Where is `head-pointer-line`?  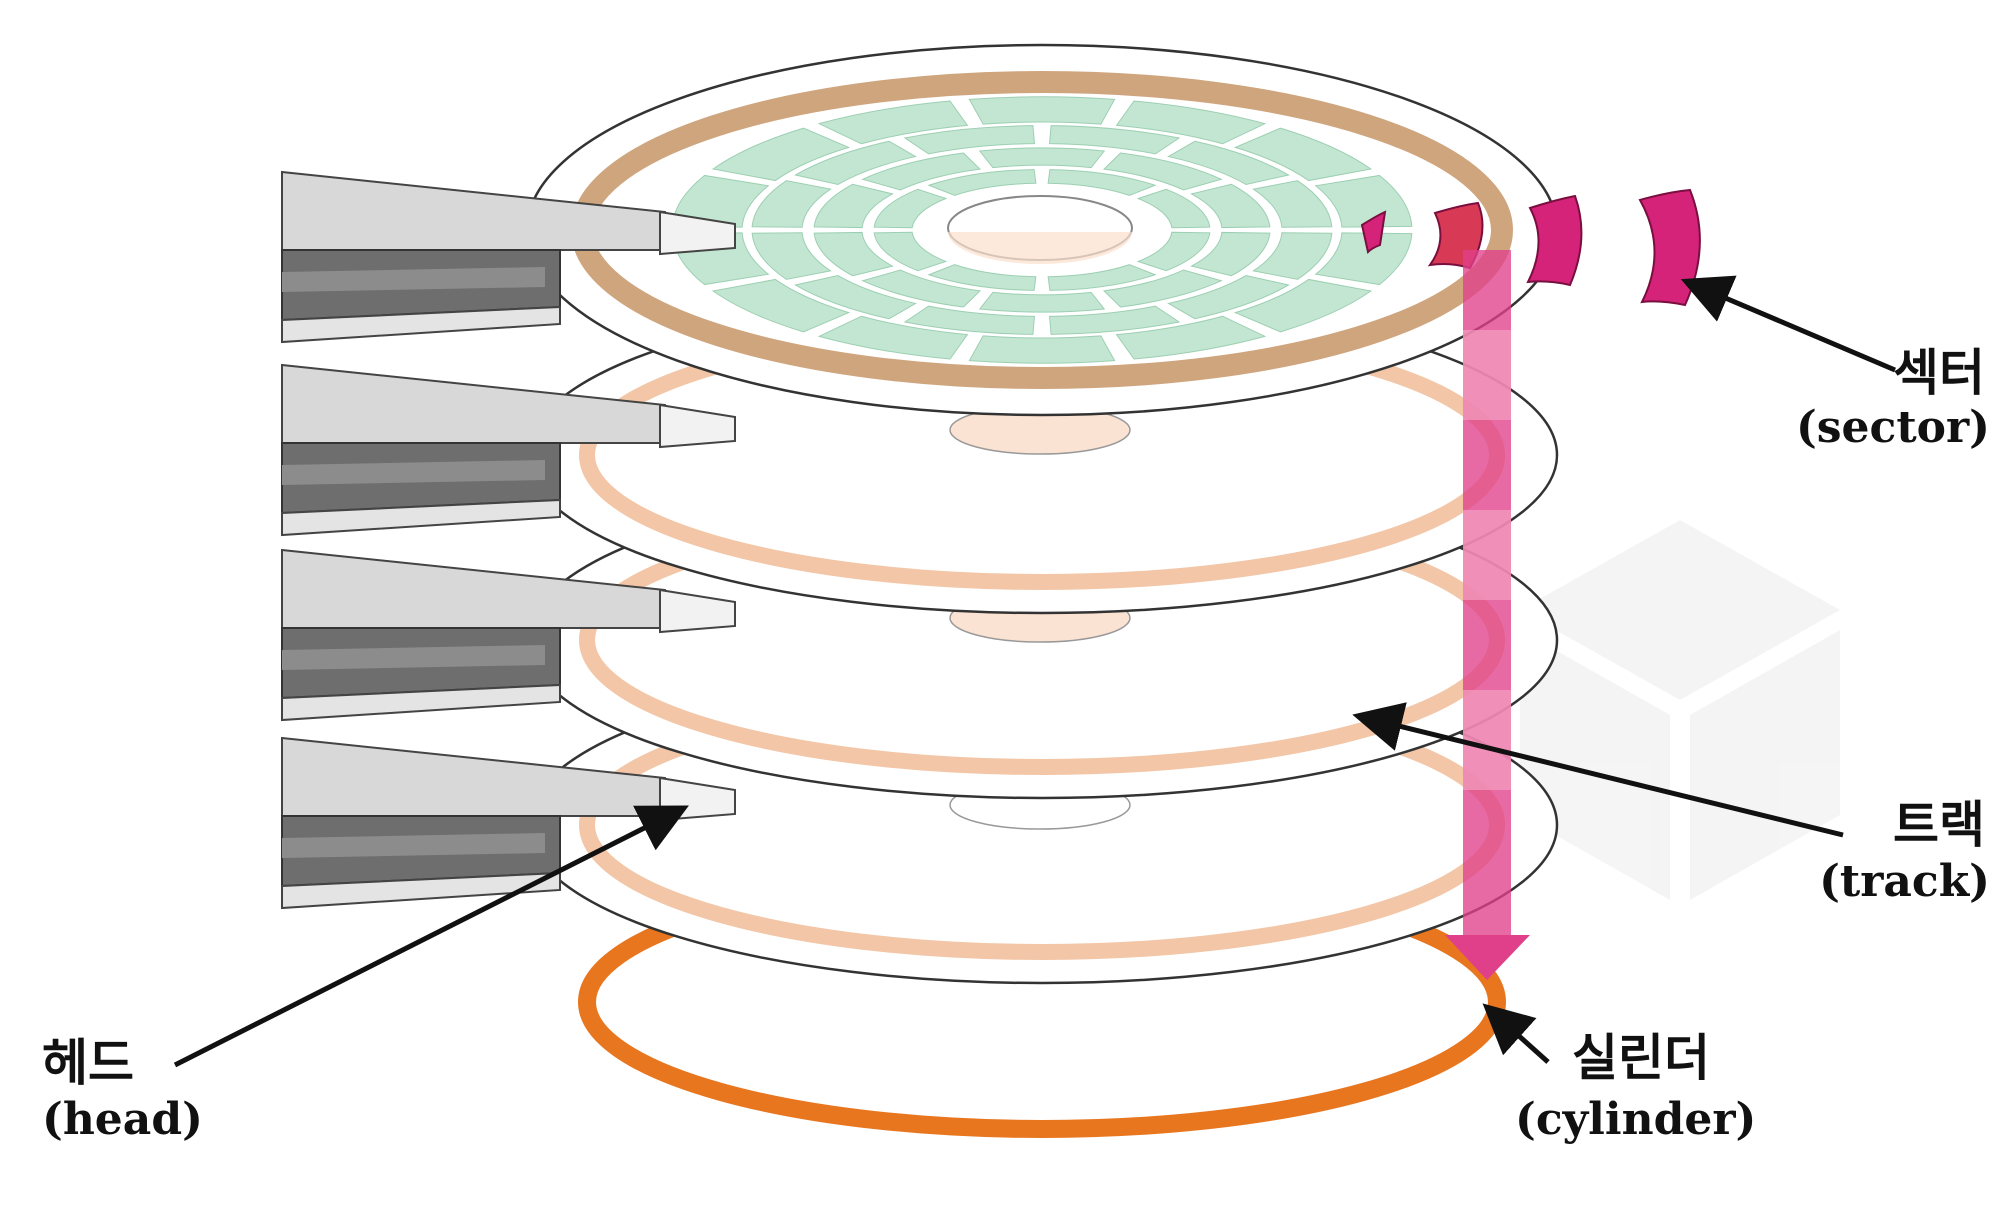 head-pointer-line is located at coordinates (431, 936).